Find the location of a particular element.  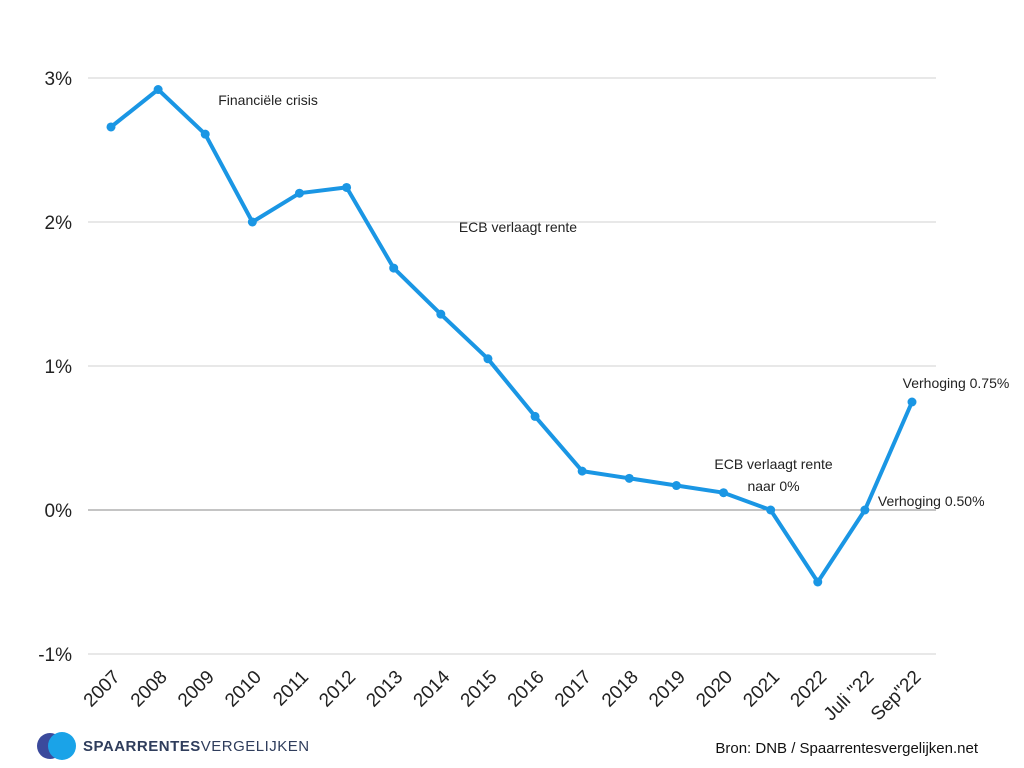

y-tick-label: 1% is located at coordinates (59, 367).